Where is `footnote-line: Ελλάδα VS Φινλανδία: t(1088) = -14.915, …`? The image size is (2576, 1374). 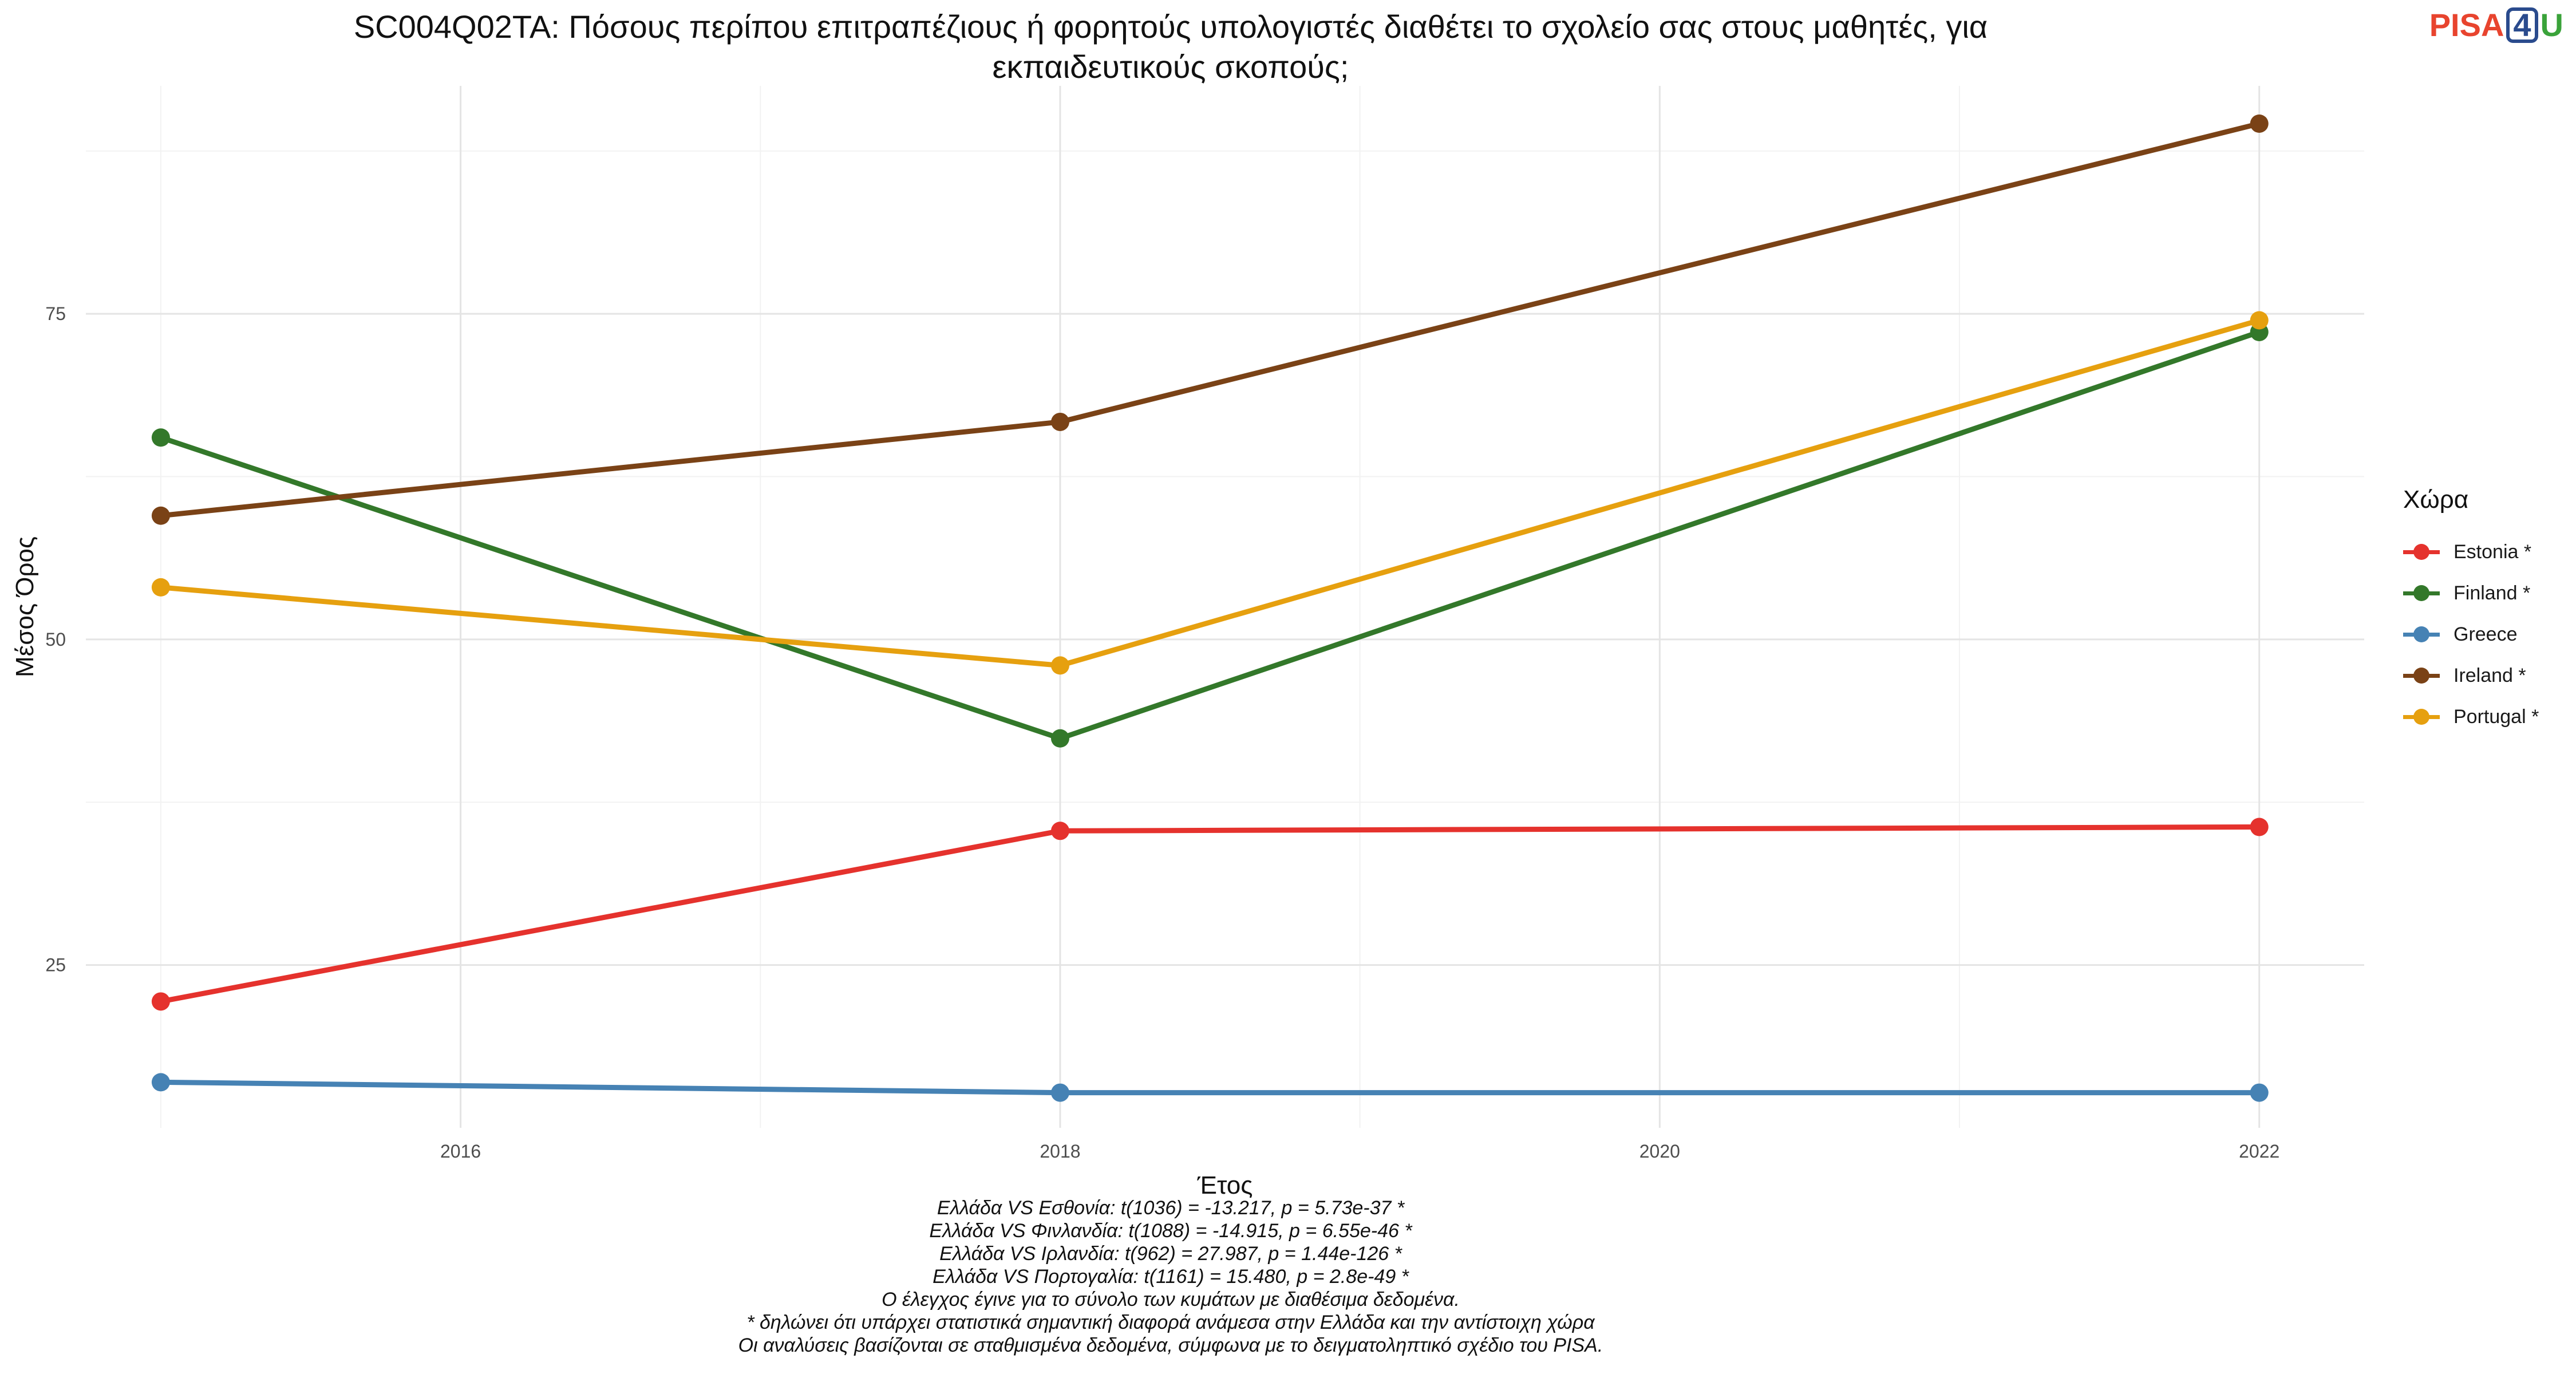 footnote-line: Ελλάδα VS Φινλανδία: t(1088) = -14.915, … is located at coordinates (1170, 1231).